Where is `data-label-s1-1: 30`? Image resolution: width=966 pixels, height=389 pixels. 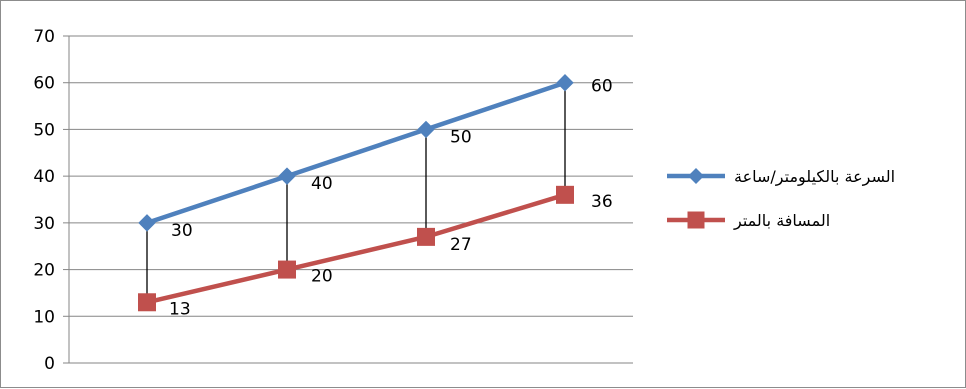 data-label-s1-1: 30 is located at coordinates (182, 231).